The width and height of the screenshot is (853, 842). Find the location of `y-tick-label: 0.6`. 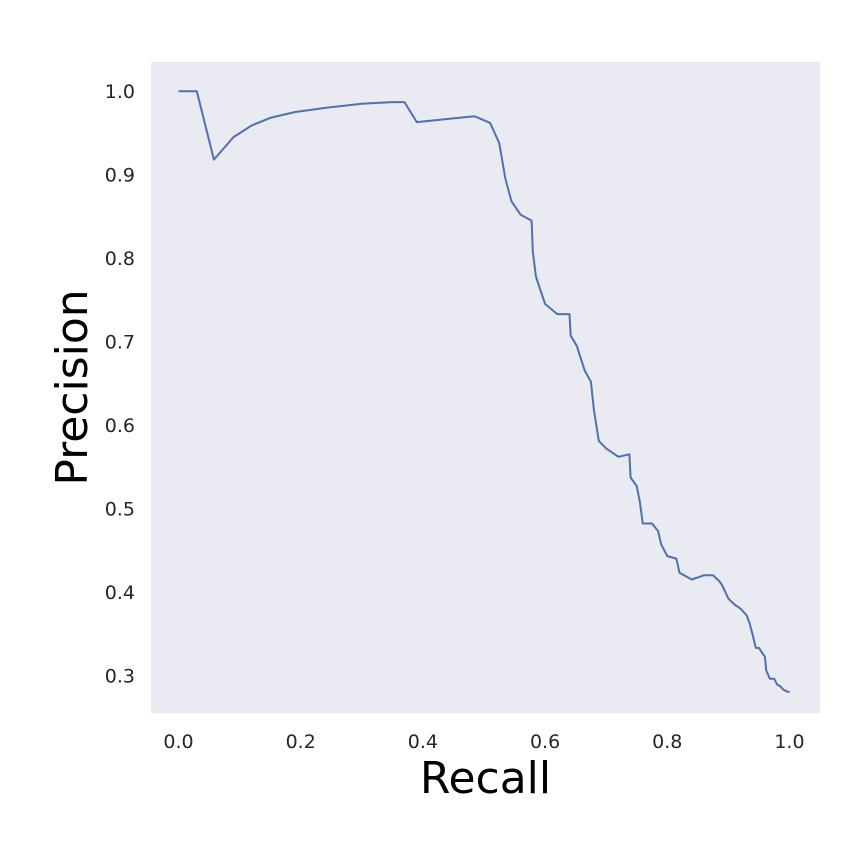

y-tick-label: 0.6 is located at coordinates (120, 426).